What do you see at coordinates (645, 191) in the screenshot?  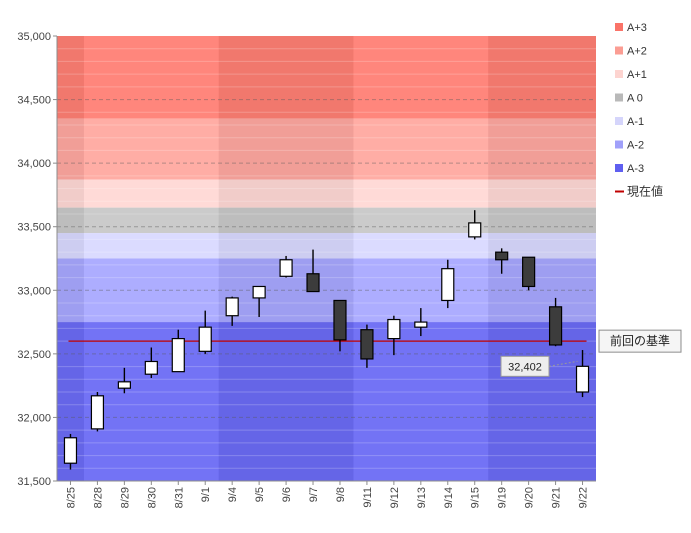 I see `legend-label: 現在値` at bounding box center [645, 191].